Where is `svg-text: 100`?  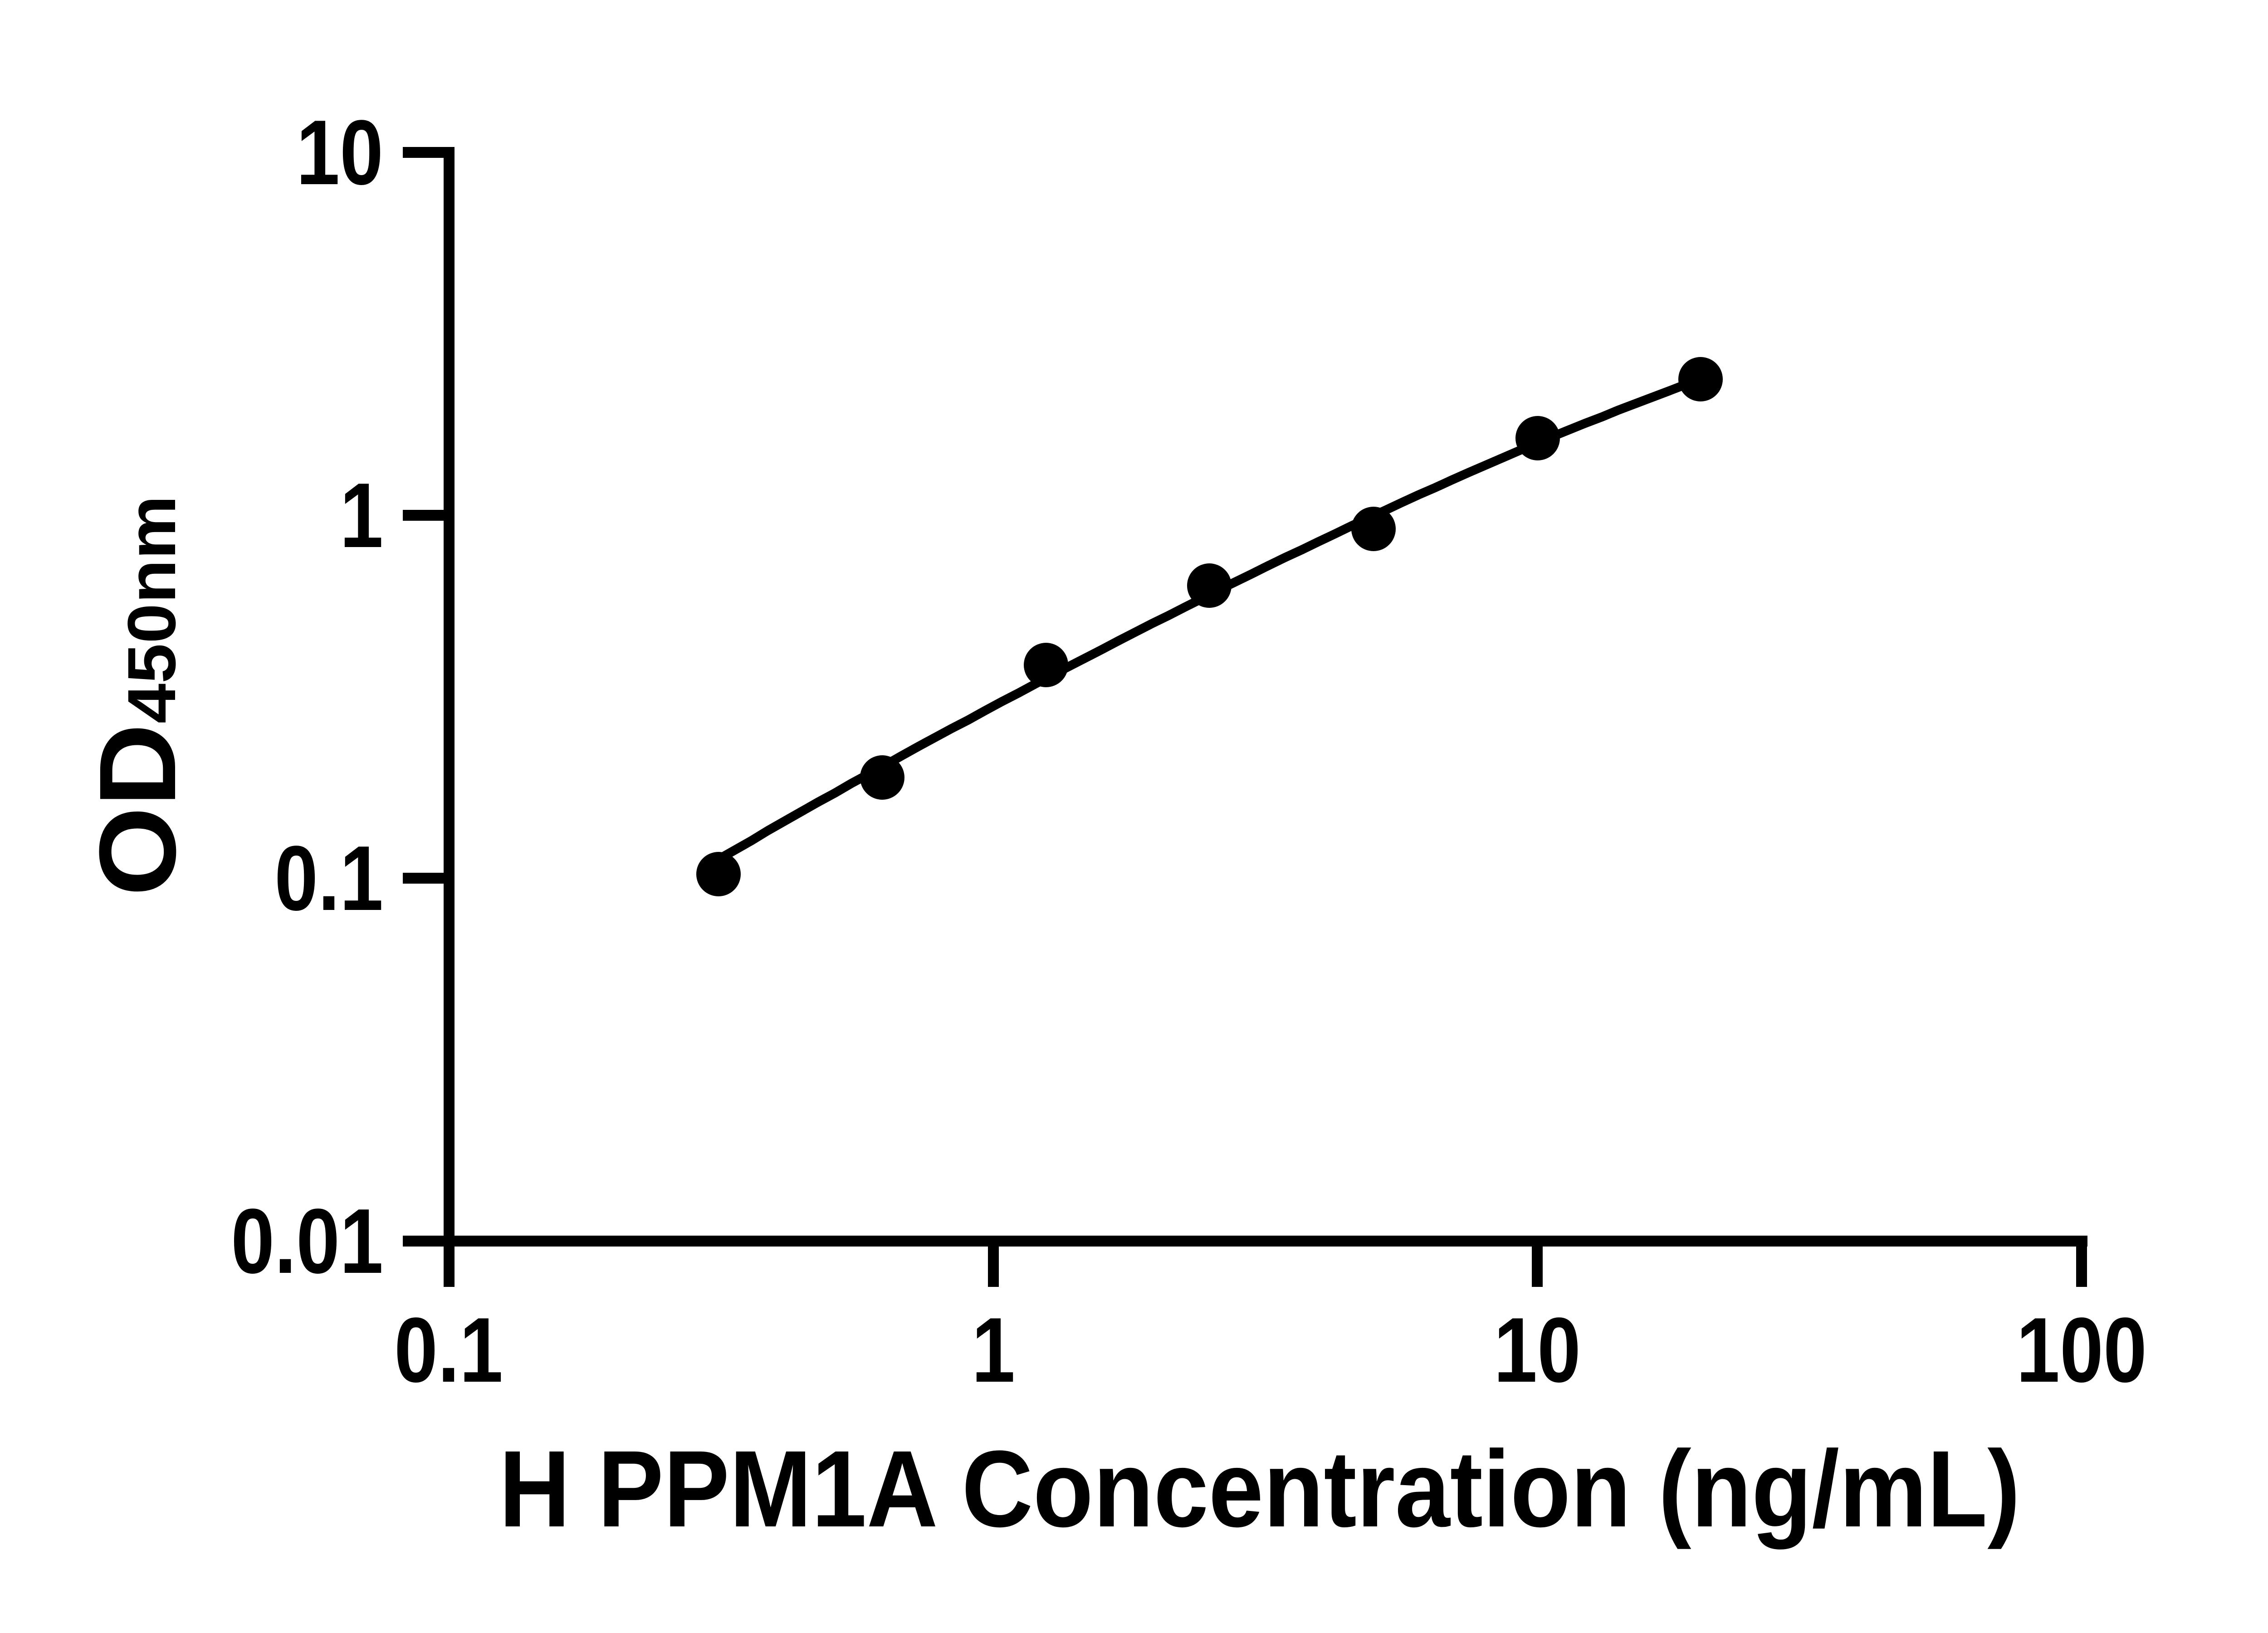 svg-text: 100 is located at coordinates (2081, 1349).